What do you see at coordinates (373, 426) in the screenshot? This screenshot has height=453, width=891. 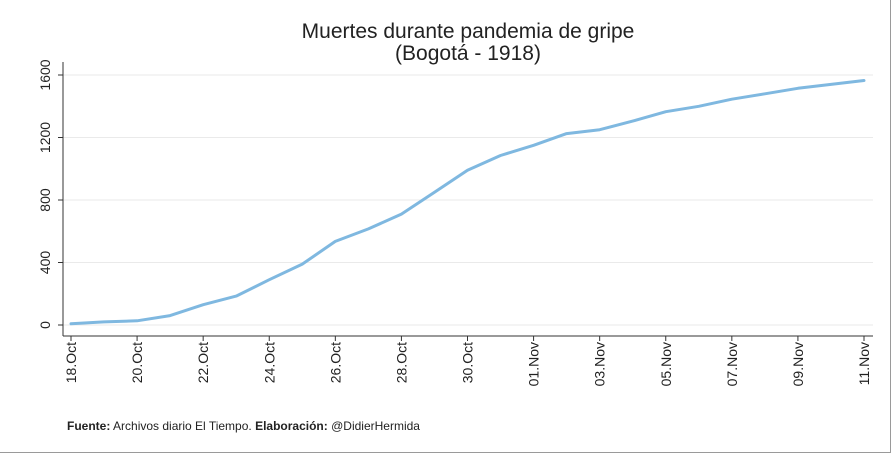 I see `credit-text: @DidierHermida` at bounding box center [373, 426].